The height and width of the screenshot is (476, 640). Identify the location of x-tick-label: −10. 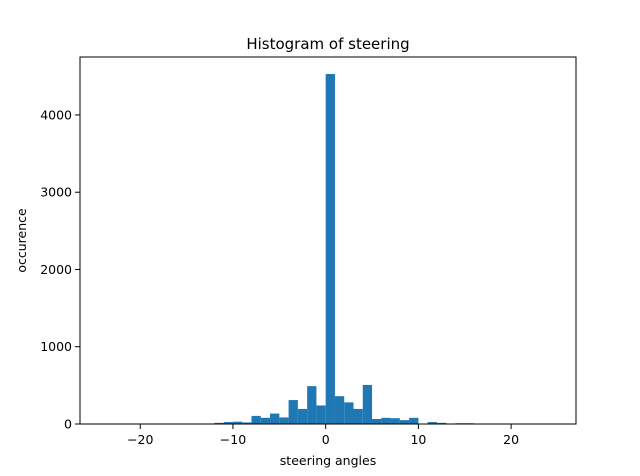
(233, 439).